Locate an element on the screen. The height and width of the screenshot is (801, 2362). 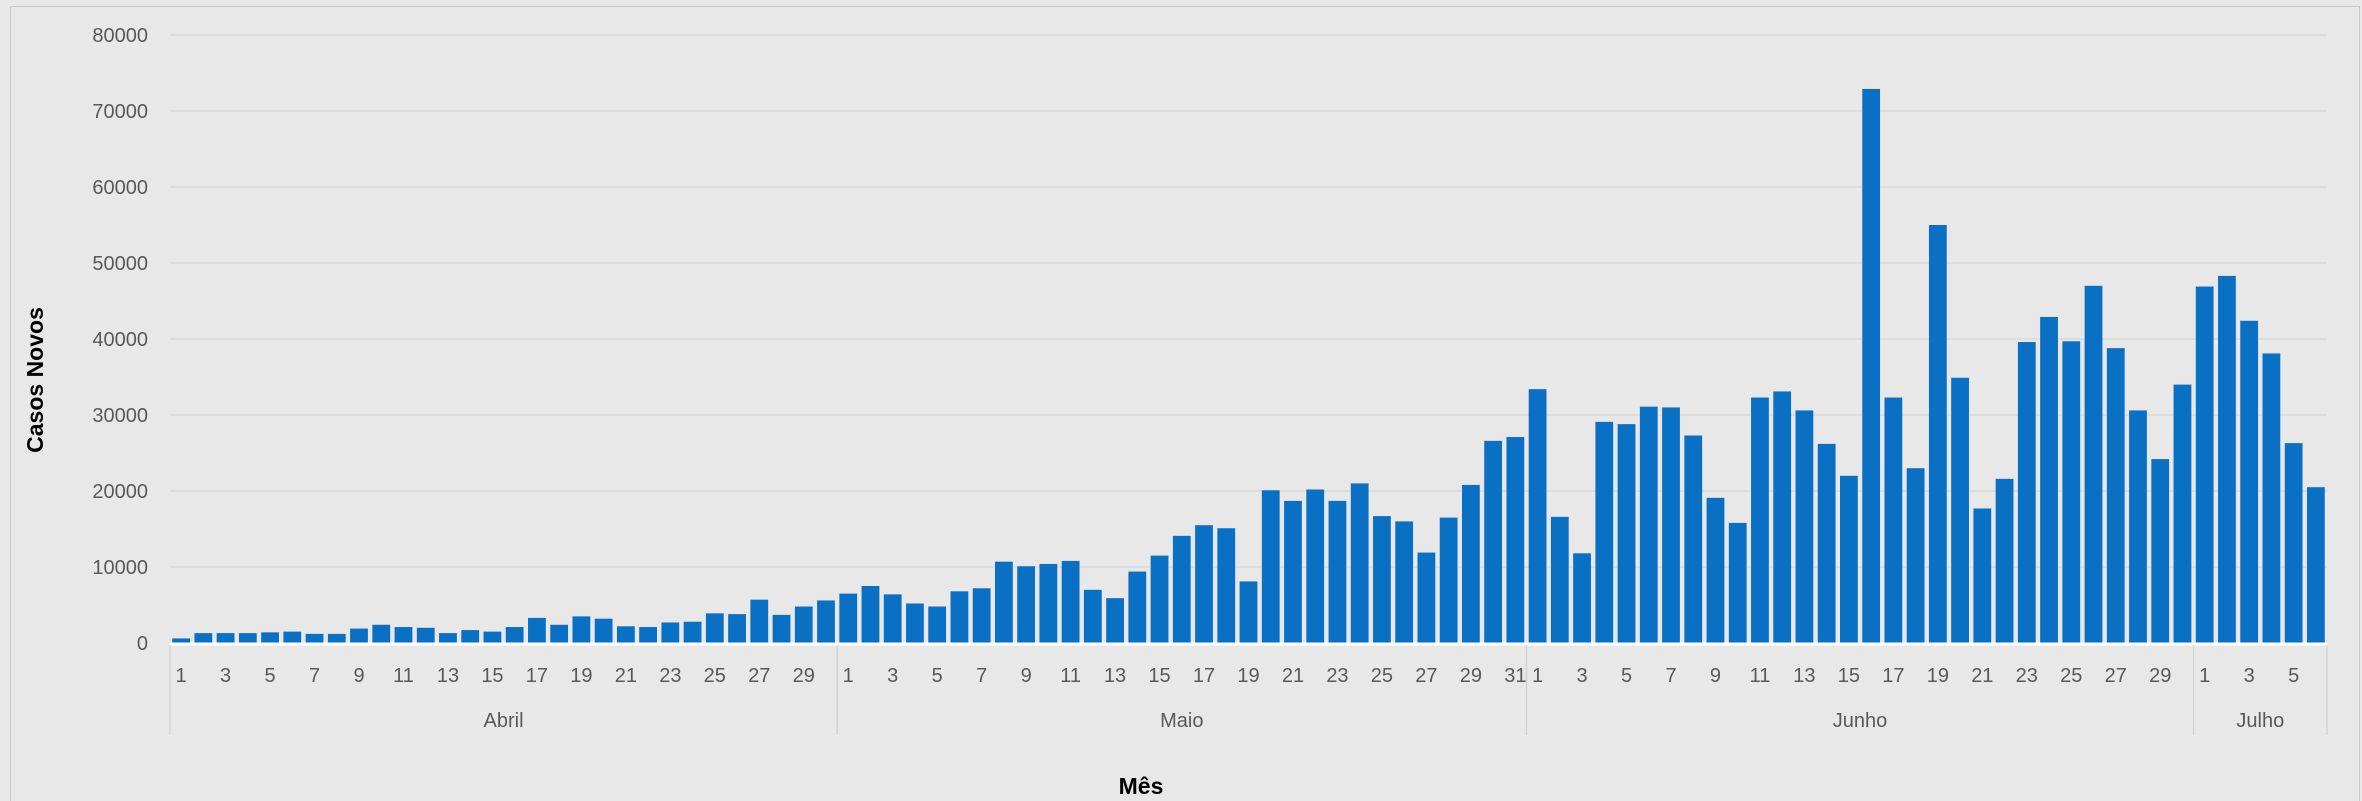
y-tick-label: 80000 is located at coordinates (120, 36).